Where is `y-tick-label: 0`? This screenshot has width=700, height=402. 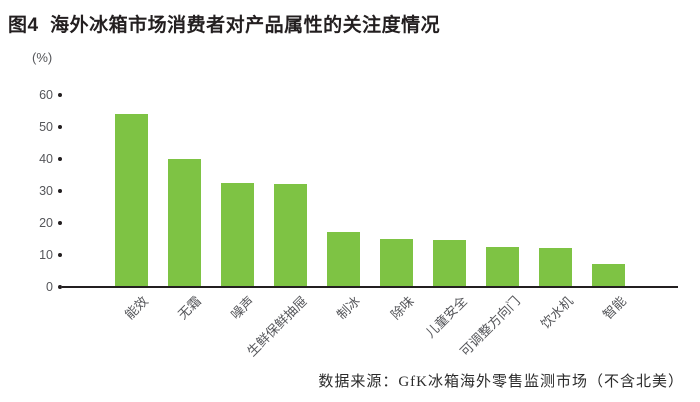
y-tick-label: 0 is located at coordinates (49, 286).